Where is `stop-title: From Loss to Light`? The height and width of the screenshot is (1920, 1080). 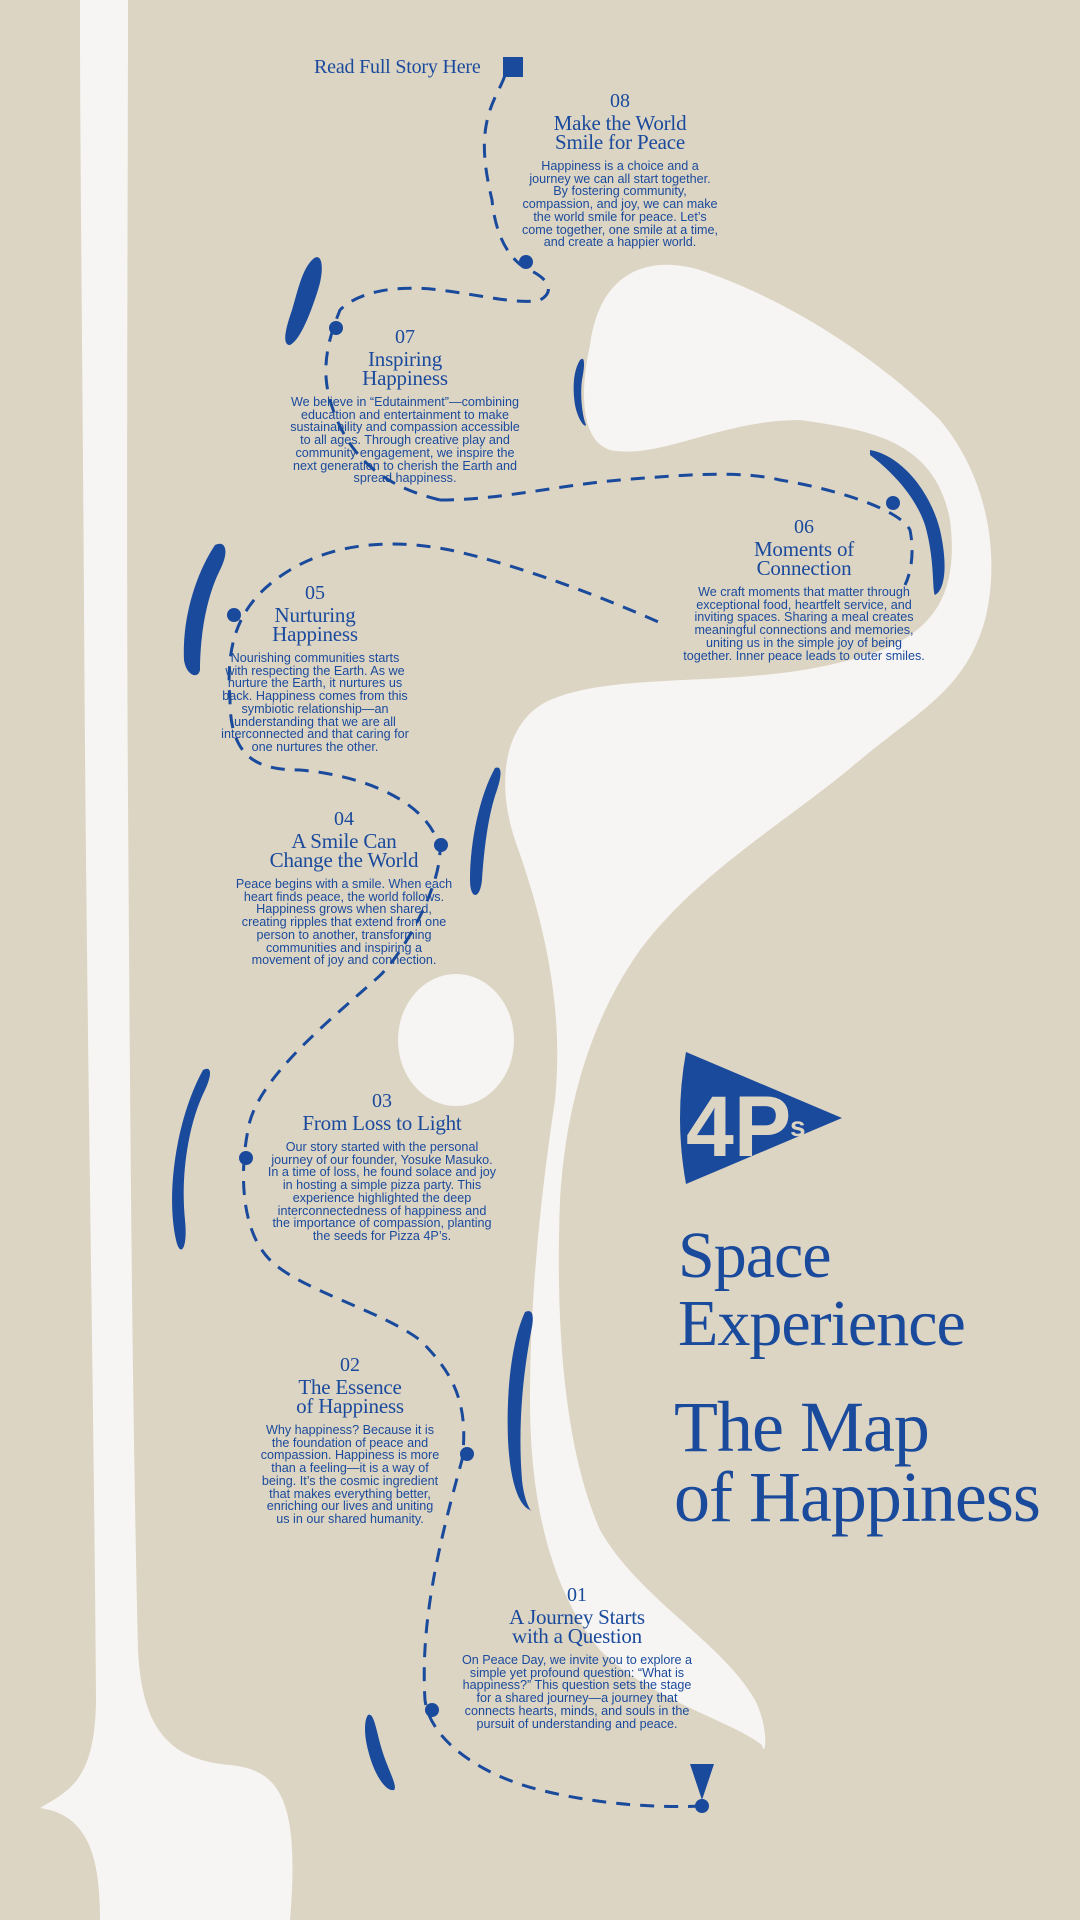 stop-title: From Loss to Light is located at coordinates (382, 1123).